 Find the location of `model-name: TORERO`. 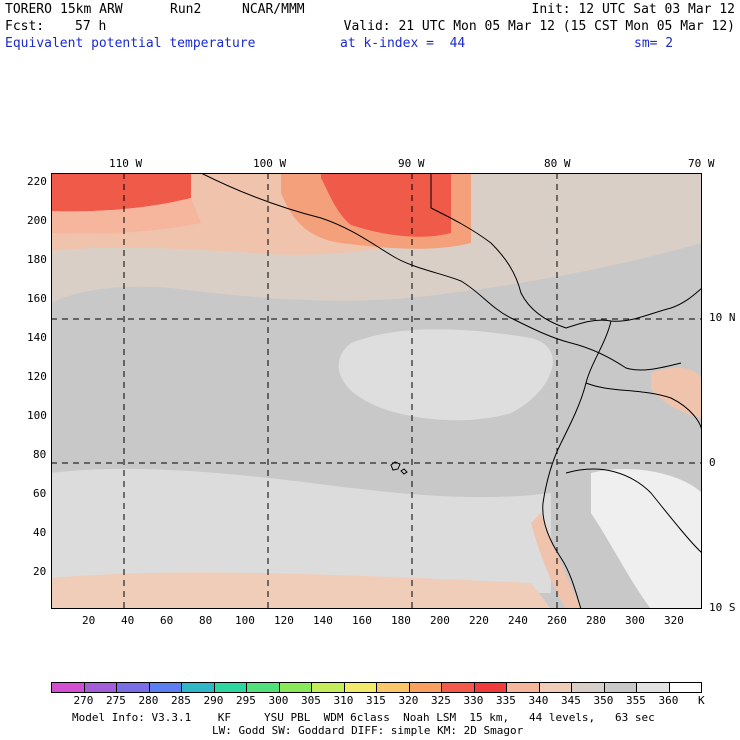

model-name: TORERO is located at coordinates (28, 9).